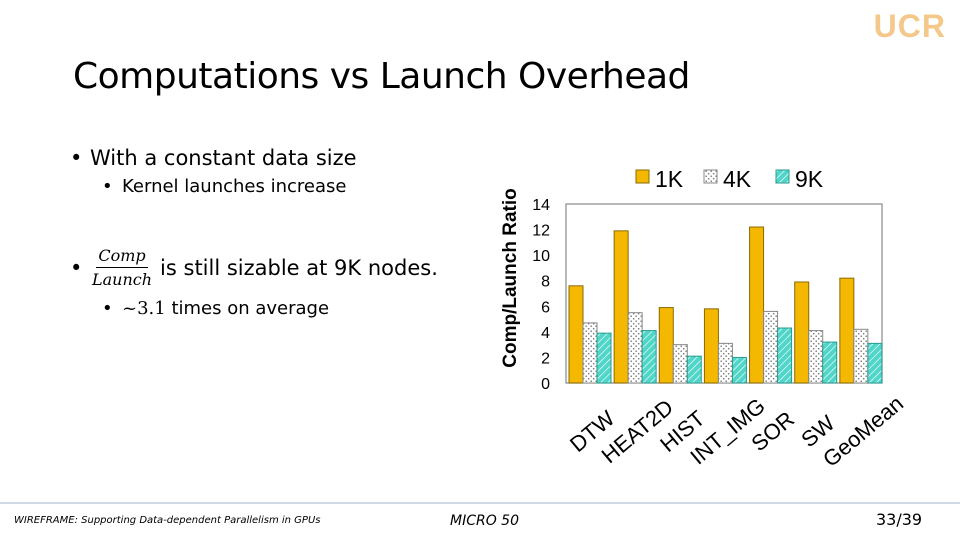  What do you see at coordinates (782, 176) in the screenshot?
I see `legend-swatch-9K` at bounding box center [782, 176].